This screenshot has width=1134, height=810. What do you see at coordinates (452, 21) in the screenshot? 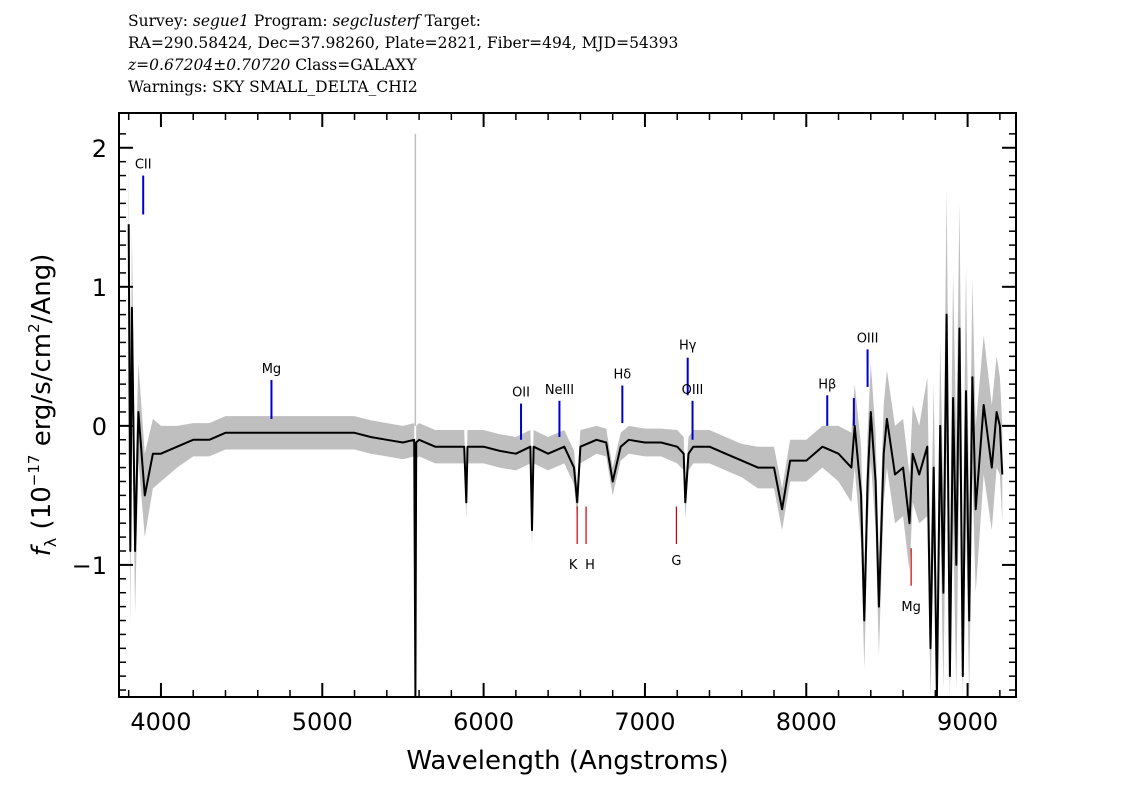
I see `target-key: Target:` at bounding box center [452, 21].